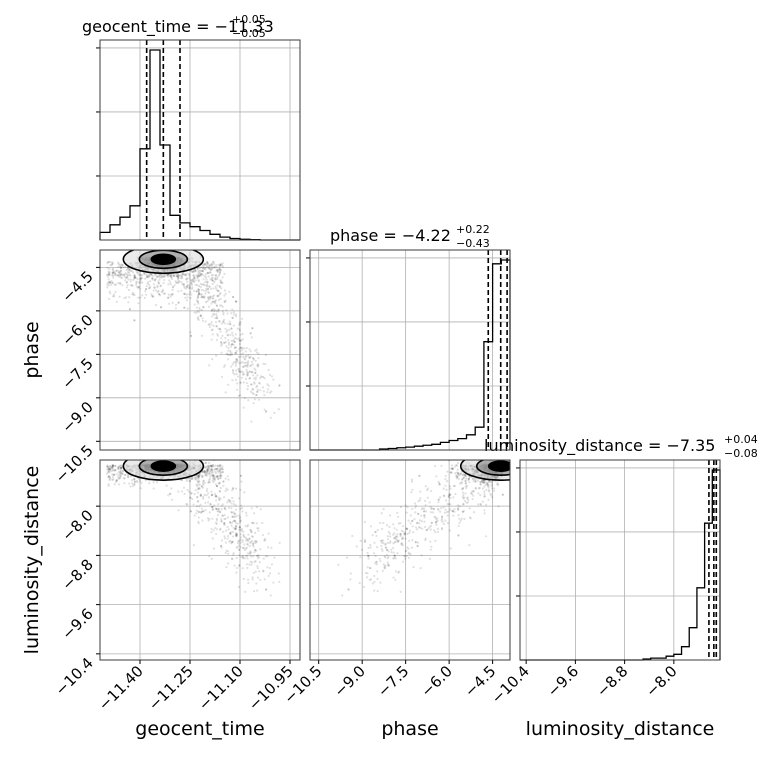 This screenshot has width=760, height=760. Describe the element at coordinates (620, 729) in the screenshot. I see `xlabel-luminosity-distance: luminosity_distance` at that location.